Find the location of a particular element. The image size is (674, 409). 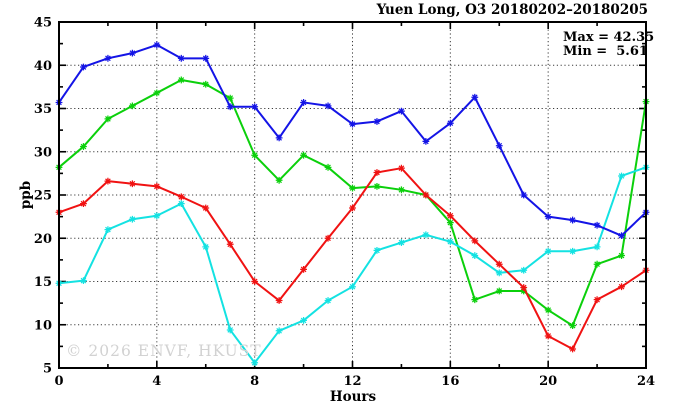

y-tick-label: 35 is located at coordinates (43, 109).